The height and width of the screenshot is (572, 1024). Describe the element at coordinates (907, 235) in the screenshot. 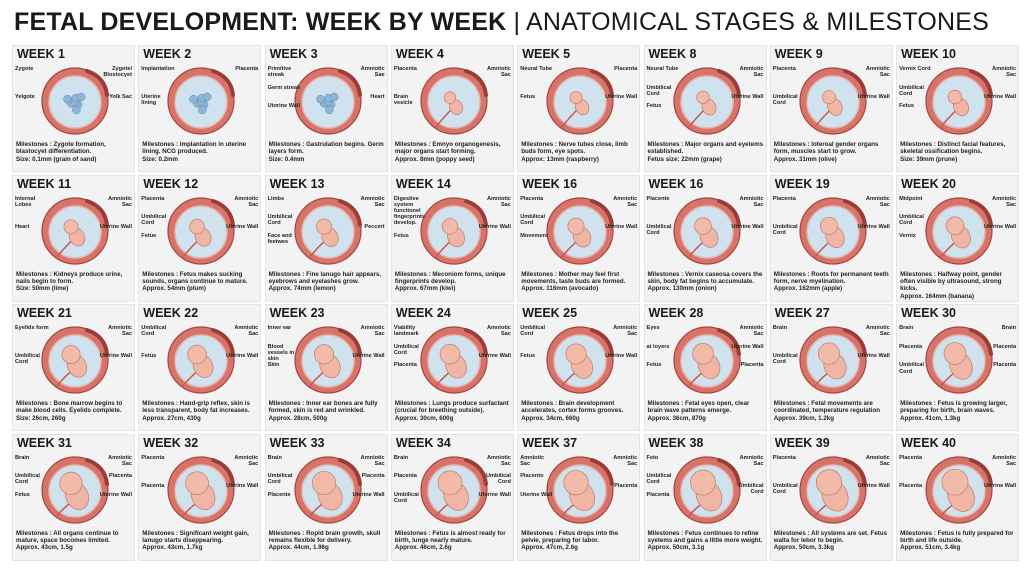

I see `anatomy-label: Vernix` at that location.